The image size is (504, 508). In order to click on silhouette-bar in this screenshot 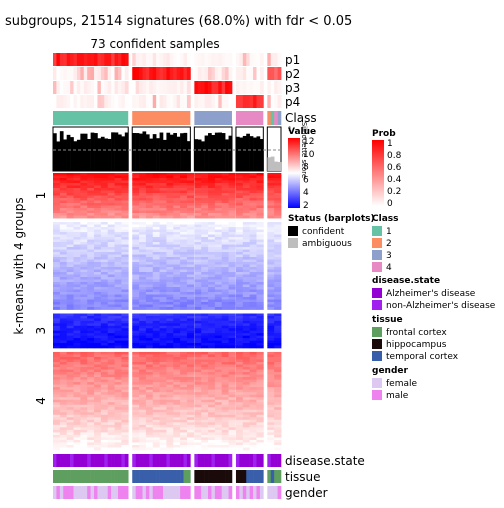, I will do `click(210, 152)`.